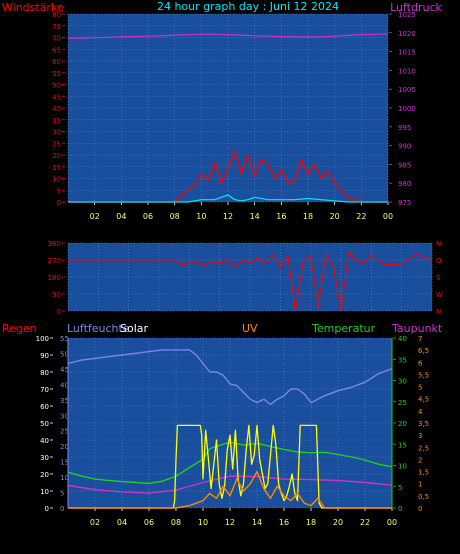  Describe the element at coordinates (64, 416) in the screenshot. I see `humidity-ytick-label: 30` at that location.